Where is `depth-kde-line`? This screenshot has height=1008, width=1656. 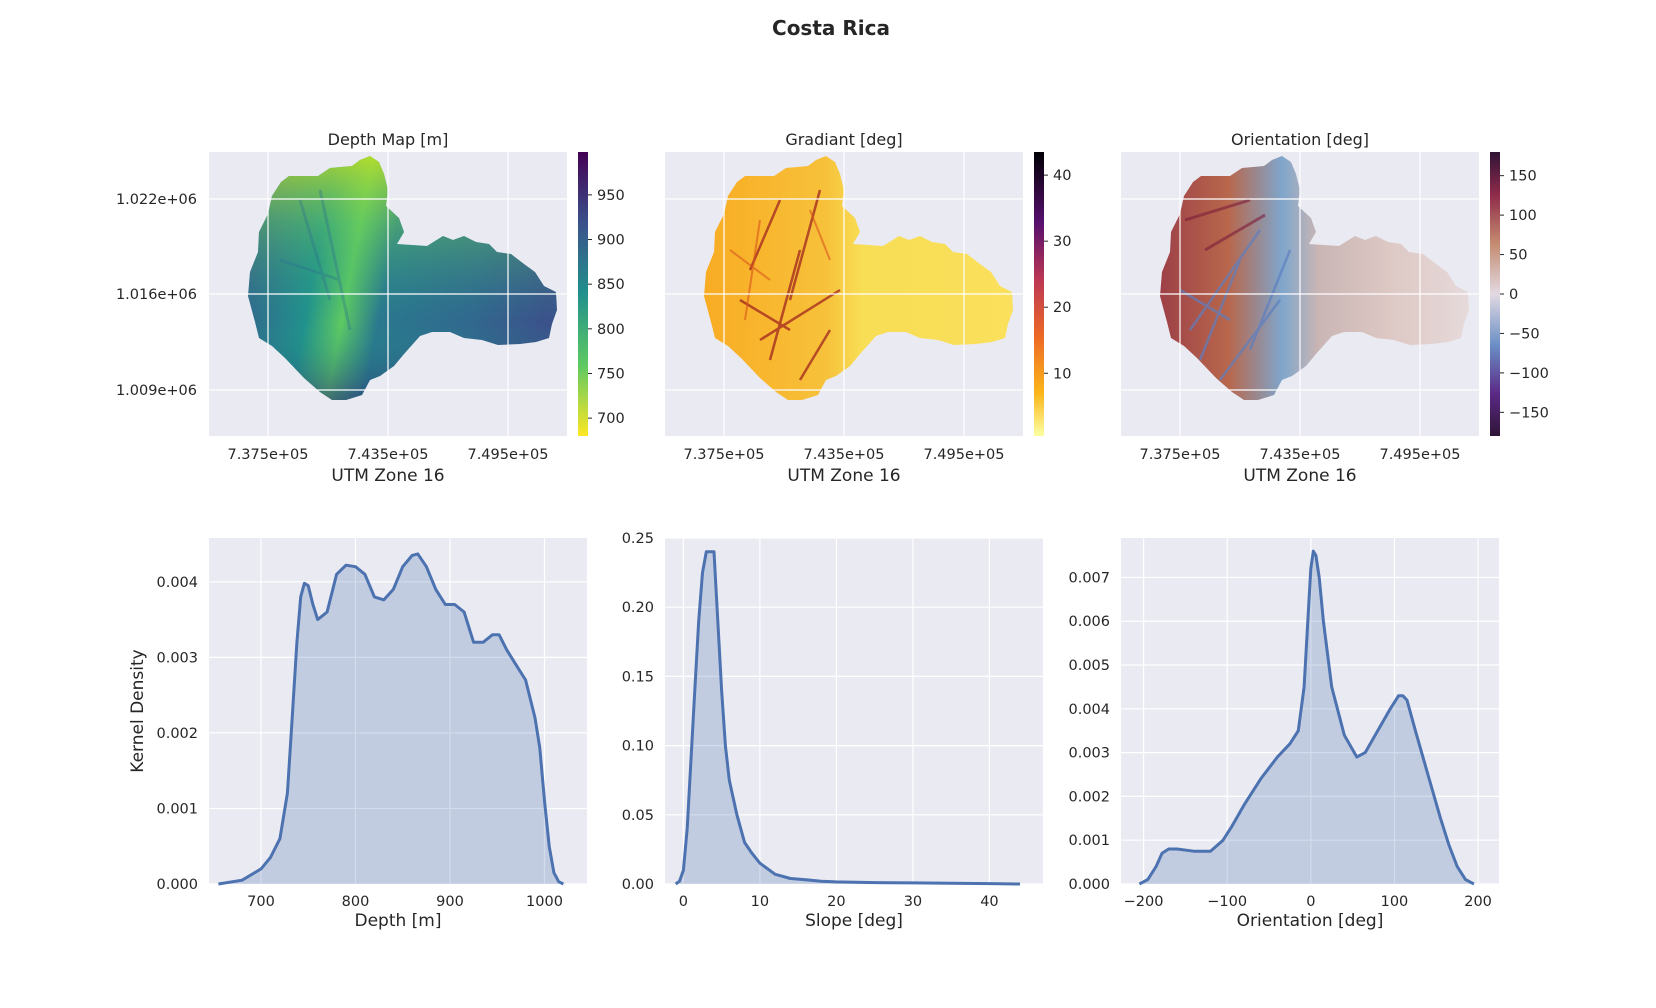
depth-kde-line is located at coordinates (391, 719).